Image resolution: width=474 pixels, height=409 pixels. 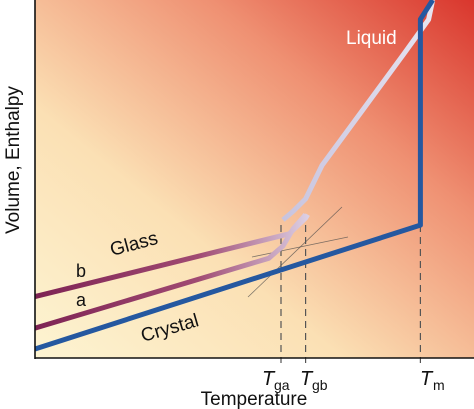 I want to click on annotation-a: a, so click(x=81, y=300).